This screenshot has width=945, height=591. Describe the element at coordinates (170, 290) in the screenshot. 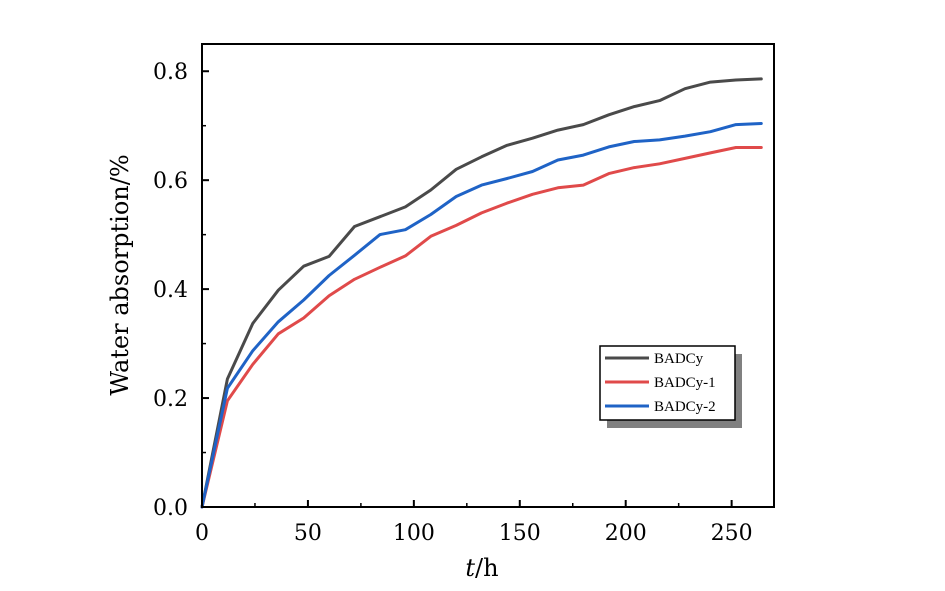

I see `y-tick-label: 0.4` at that location.